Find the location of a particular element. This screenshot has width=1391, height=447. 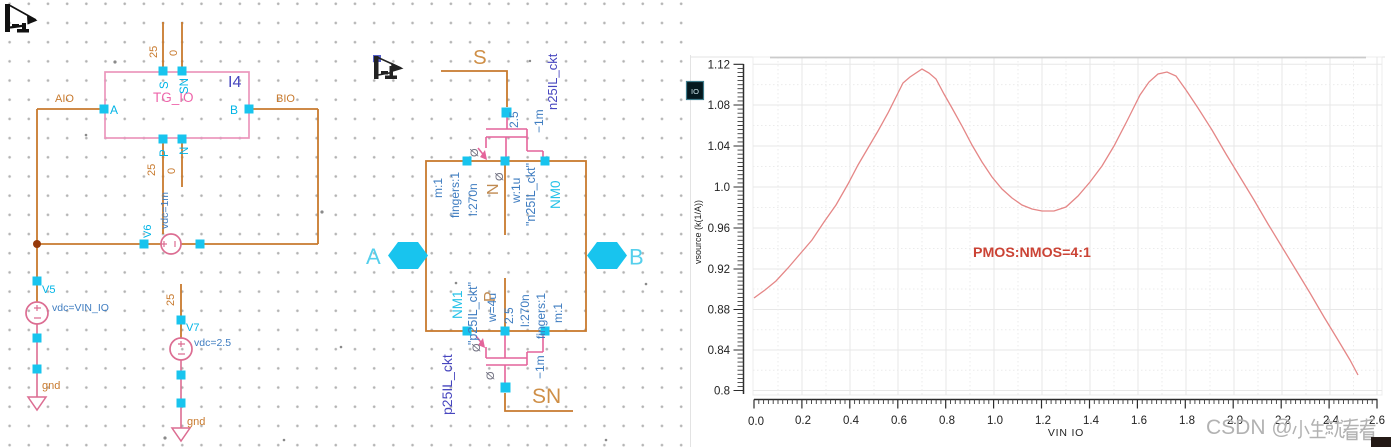

svg-text: NM1 is located at coordinates (457, 304).